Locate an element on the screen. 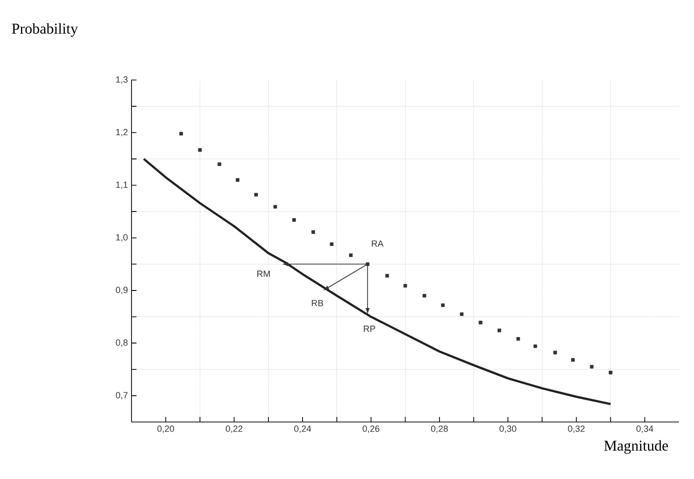  annotation: RP is located at coordinates (370, 329).